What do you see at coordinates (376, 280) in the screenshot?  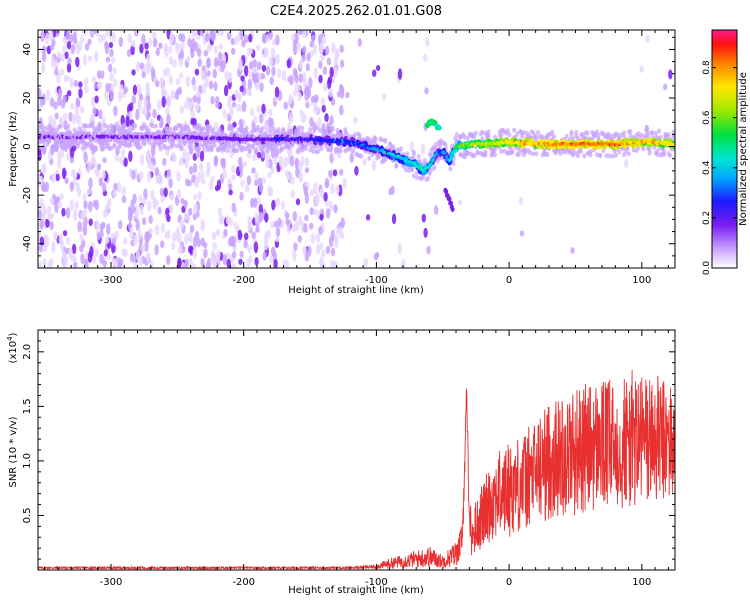 I see `x-tick-label: -100` at bounding box center [376, 280].